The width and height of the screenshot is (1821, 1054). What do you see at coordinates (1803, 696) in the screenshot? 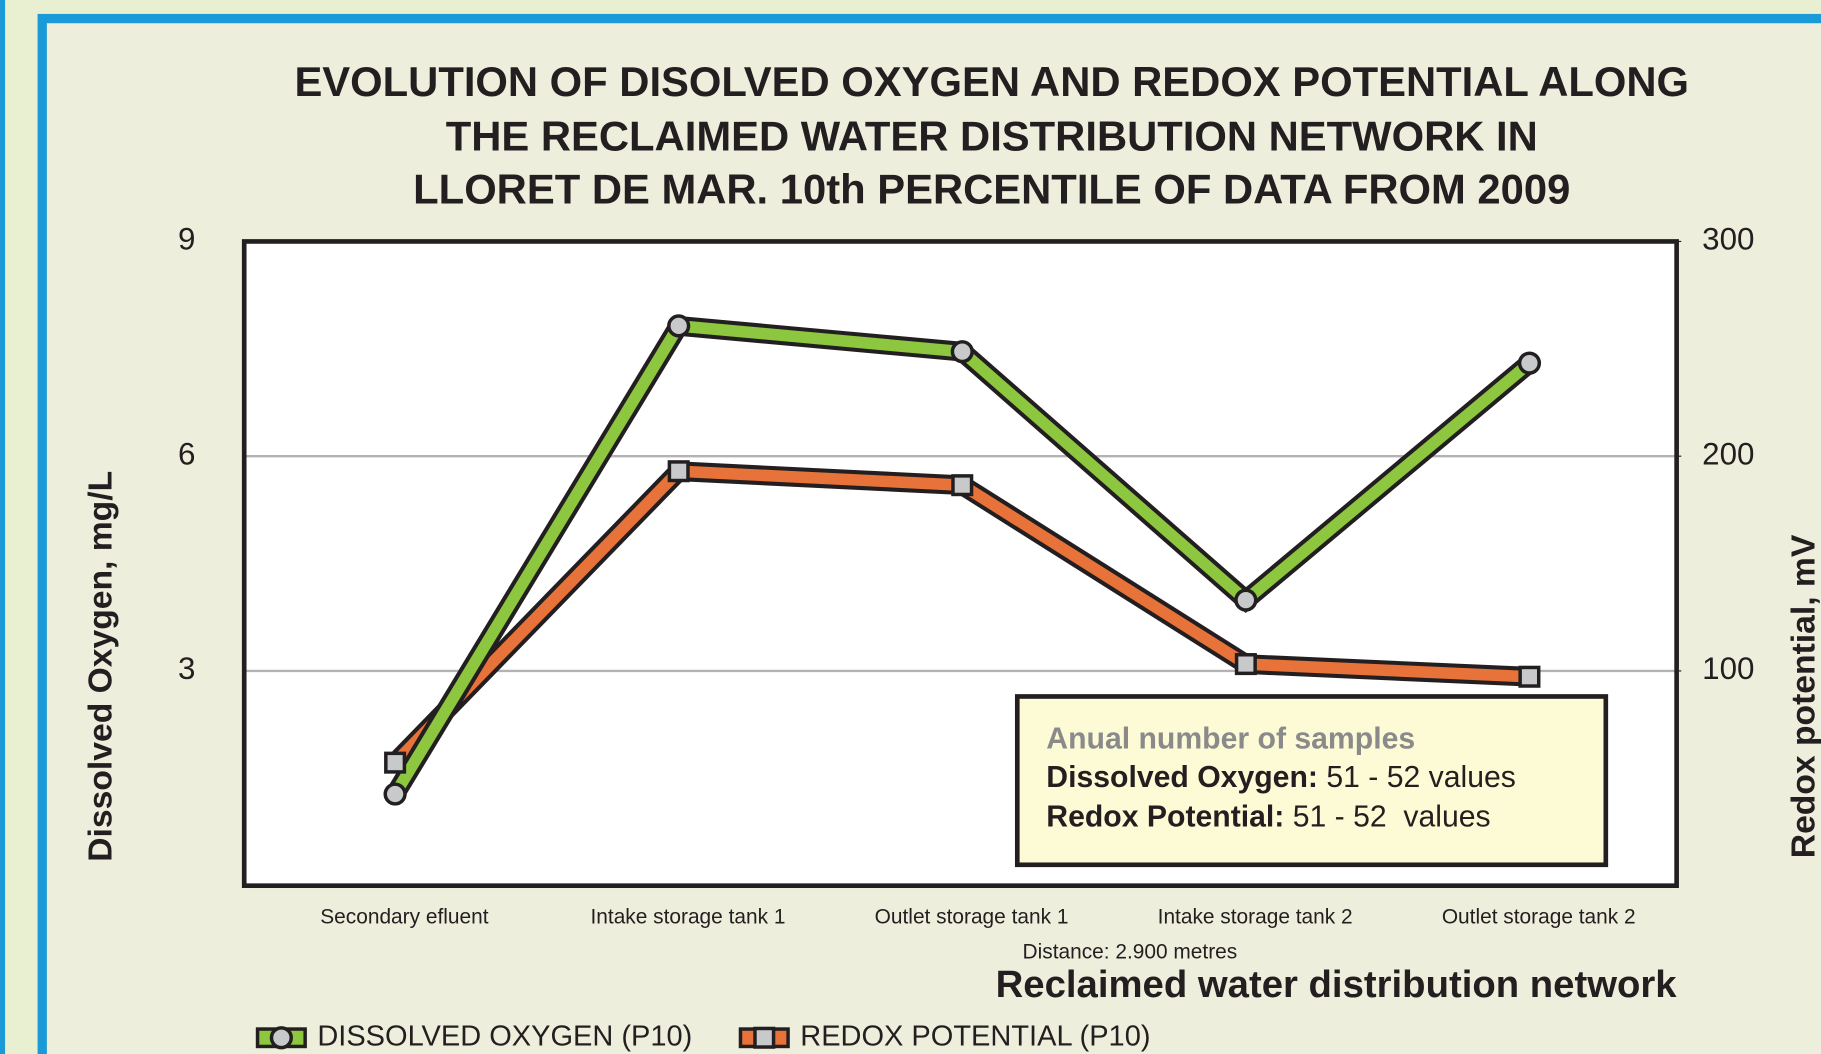
I see `y2-axis-label: Redox potential, mV` at bounding box center [1803, 696].